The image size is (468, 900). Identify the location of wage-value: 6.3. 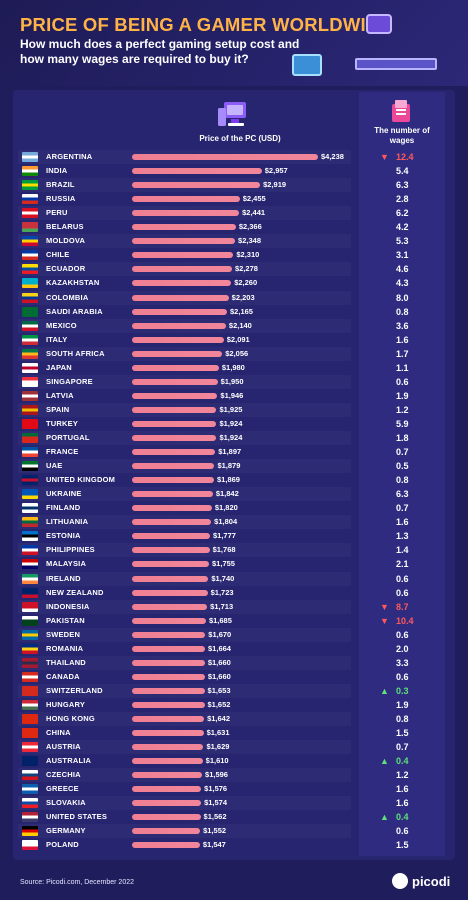
(402, 494).